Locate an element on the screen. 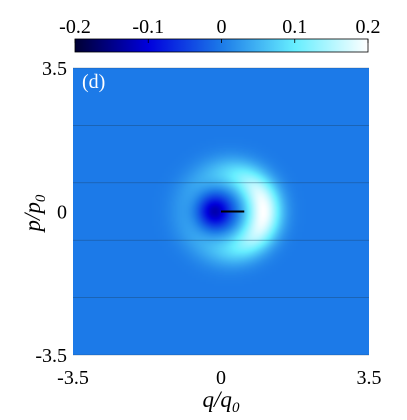 This screenshot has height=420, width=407. x-tick-label: -3.5 is located at coordinates (73, 378).